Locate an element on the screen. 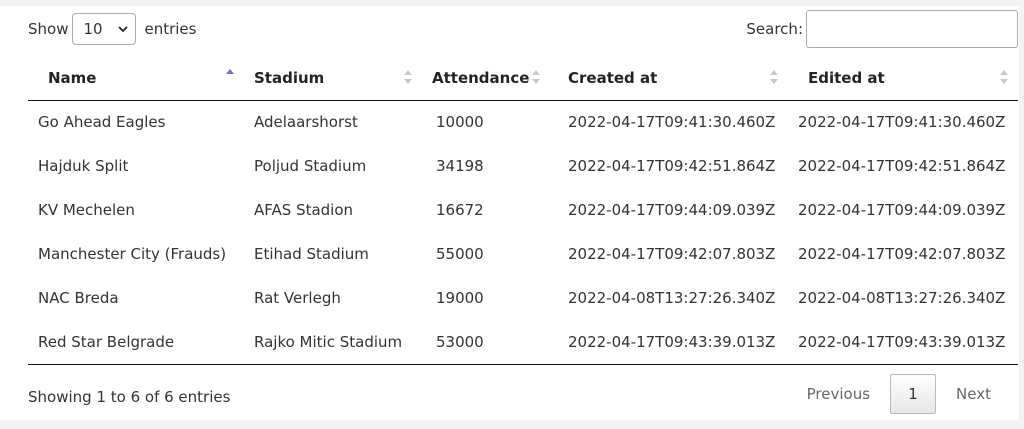  page-1-button: 1 is located at coordinates (913, 394).